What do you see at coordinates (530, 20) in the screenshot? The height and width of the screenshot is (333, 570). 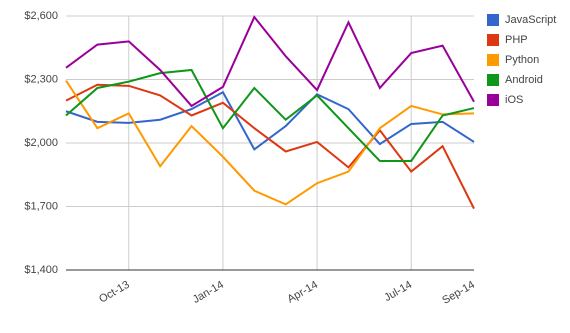 I see `legend-label: JavaScript` at bounding box center [530, 20].